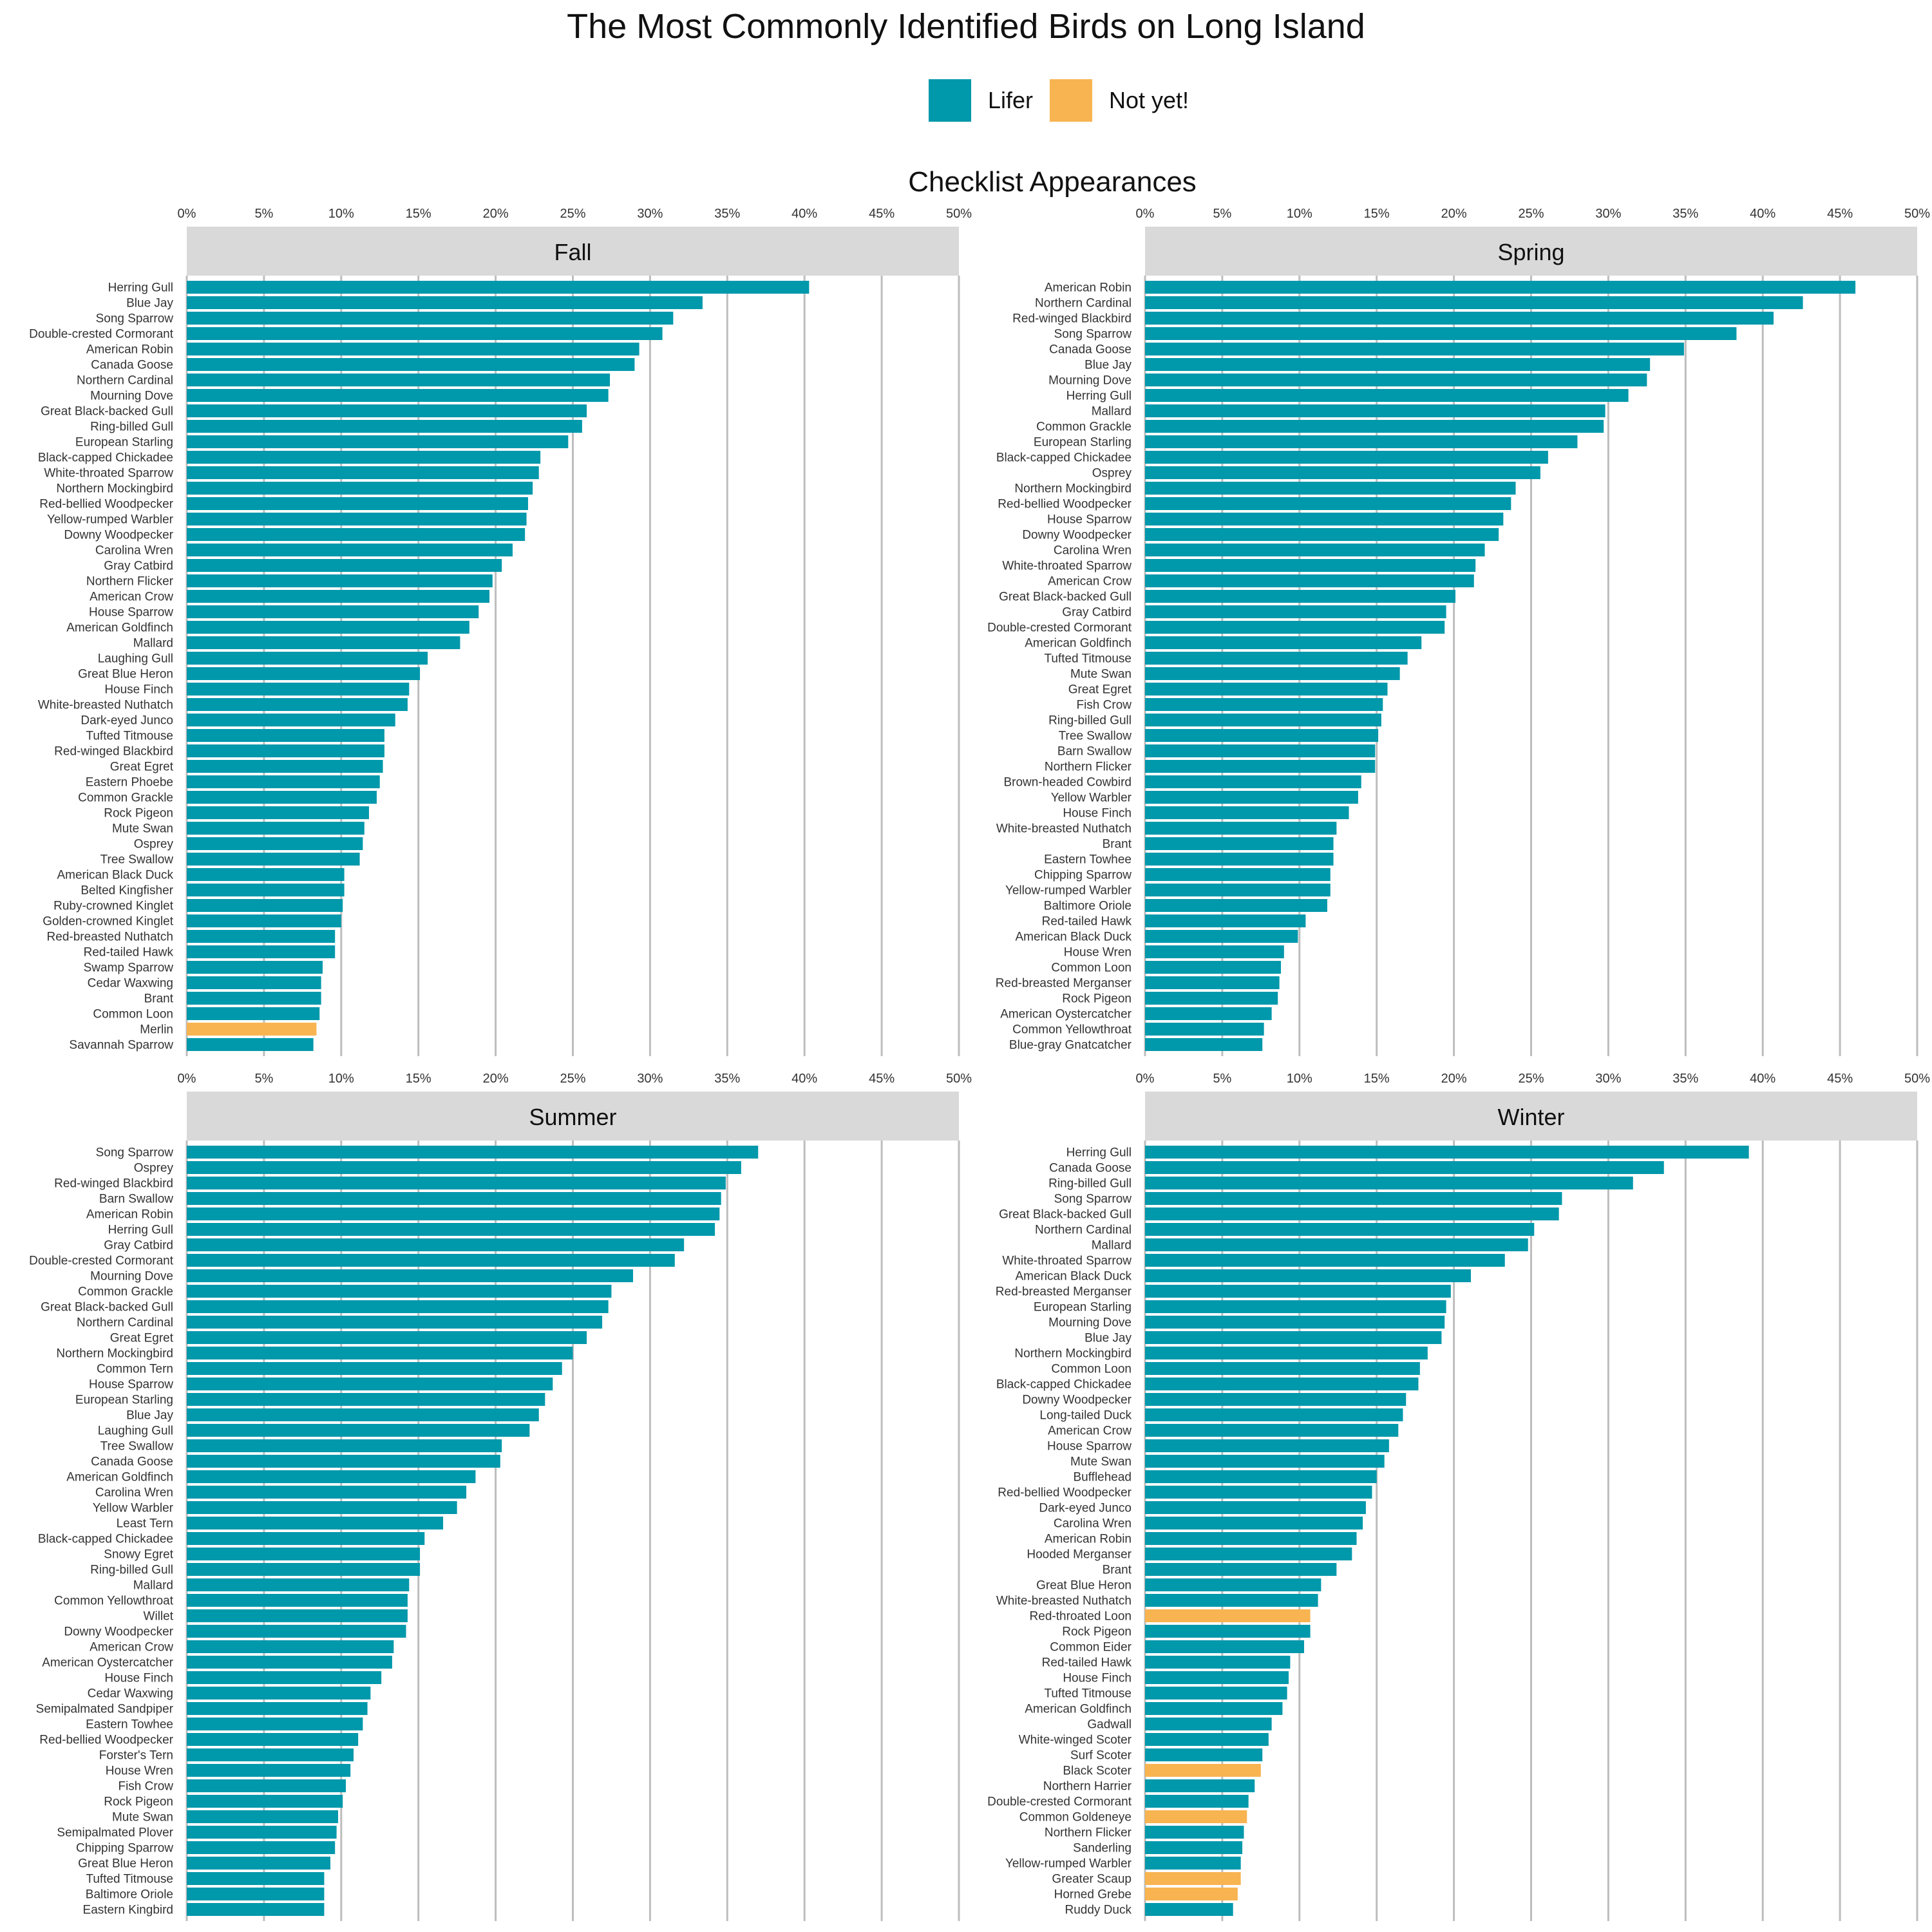 The height and width of the screenshot is (1932, 1932). Describe the element at coordinates (1092, 968) in the screenshot. I see `category-label: Common Loon` at that location.